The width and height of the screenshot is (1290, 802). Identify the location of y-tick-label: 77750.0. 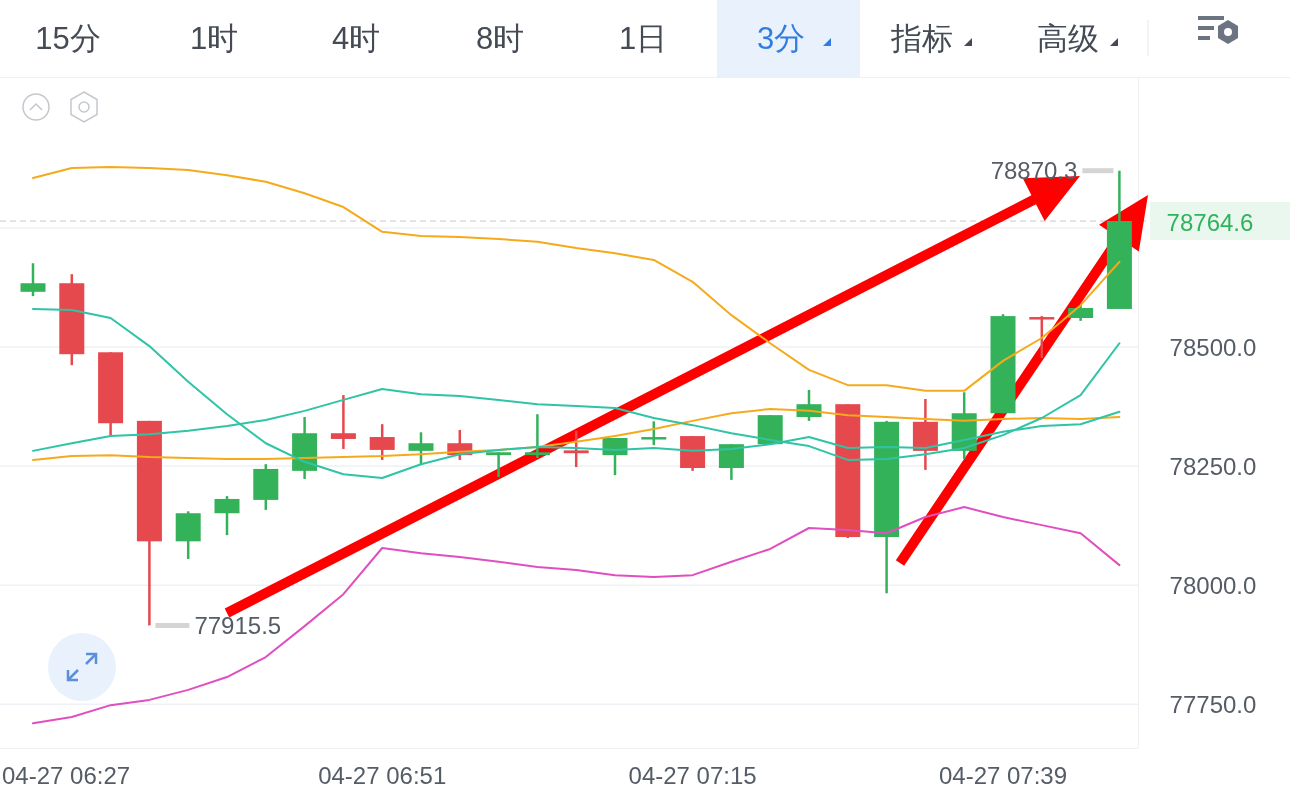
(1213, 704).